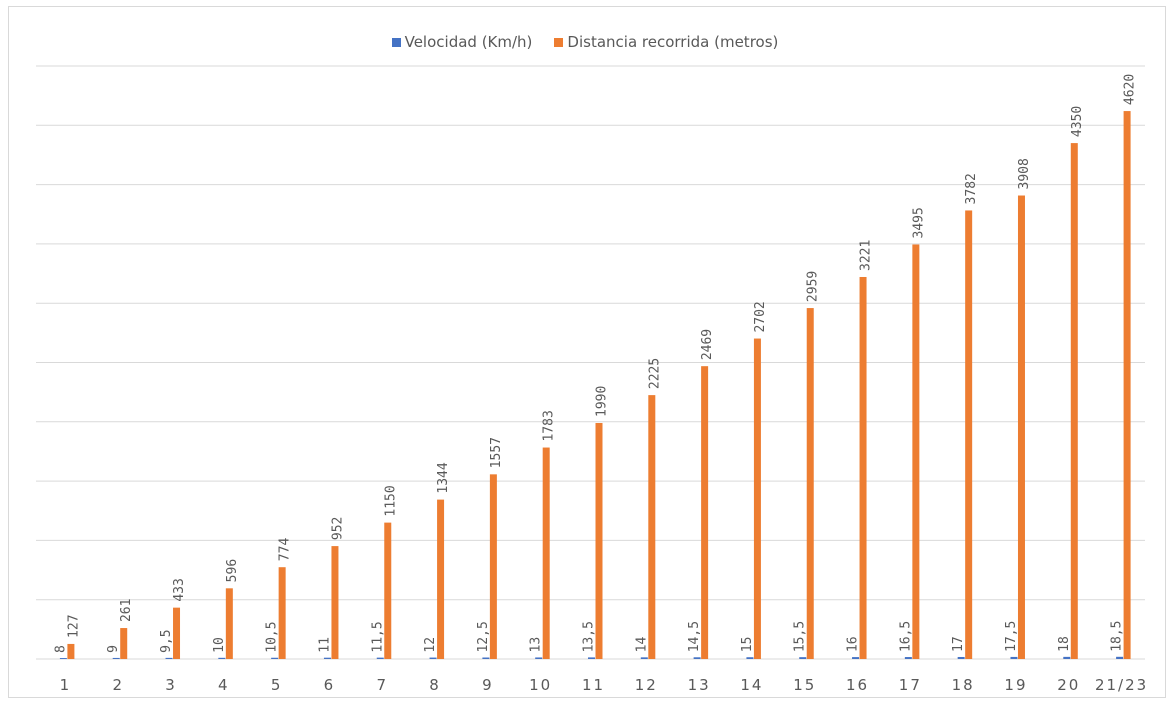 This screenshot has height=702, width=1170. I want to click on data-label-distancia: 4350, so click(1077, 121).